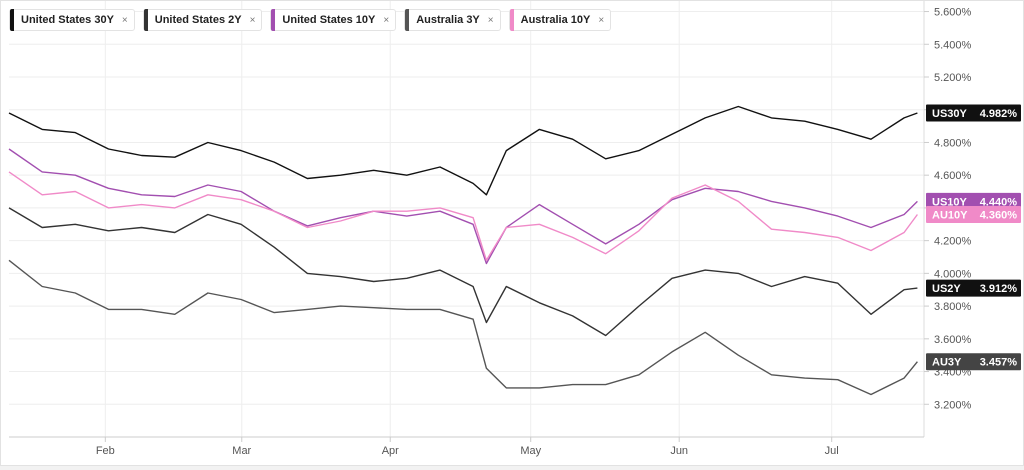  I want to click on legend-label: Australia 10Y, so click(555, 20).